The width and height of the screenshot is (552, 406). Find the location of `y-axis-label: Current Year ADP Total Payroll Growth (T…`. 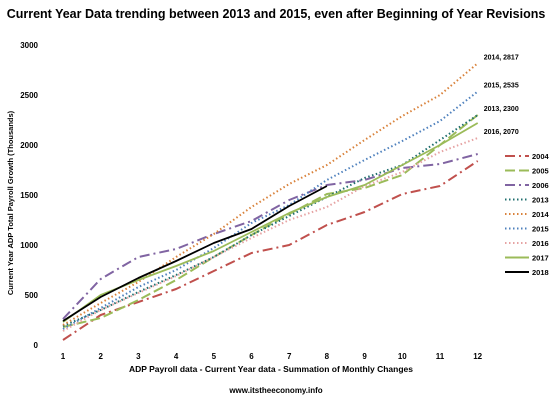

y-axis-label: Current Year ADP Total Payroll Growth (T… is located at coordinates (10, 202).